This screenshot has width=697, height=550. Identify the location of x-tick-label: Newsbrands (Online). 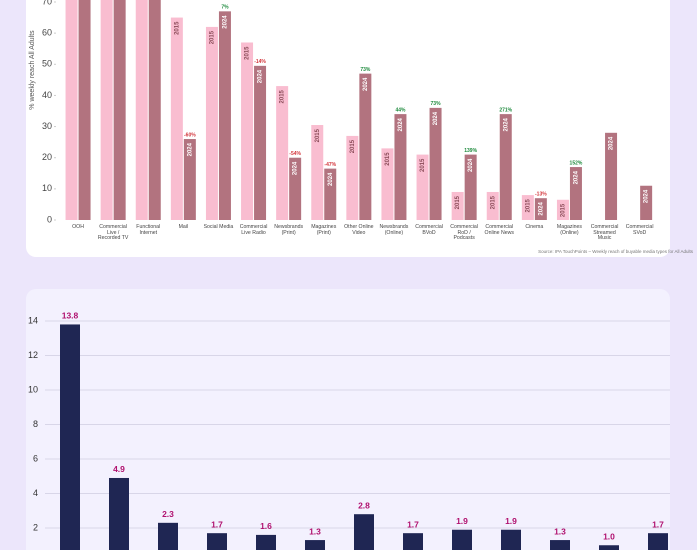
(394, 230).